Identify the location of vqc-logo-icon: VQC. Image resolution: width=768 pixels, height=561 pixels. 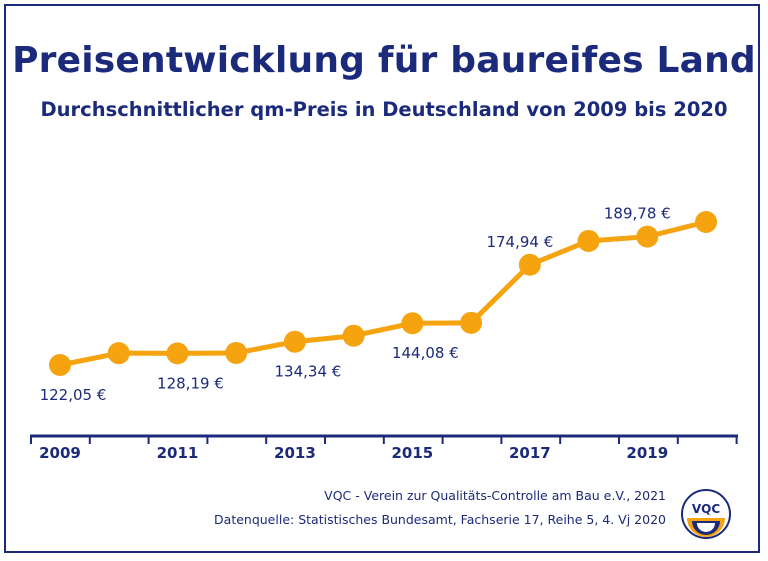
(706, 514).